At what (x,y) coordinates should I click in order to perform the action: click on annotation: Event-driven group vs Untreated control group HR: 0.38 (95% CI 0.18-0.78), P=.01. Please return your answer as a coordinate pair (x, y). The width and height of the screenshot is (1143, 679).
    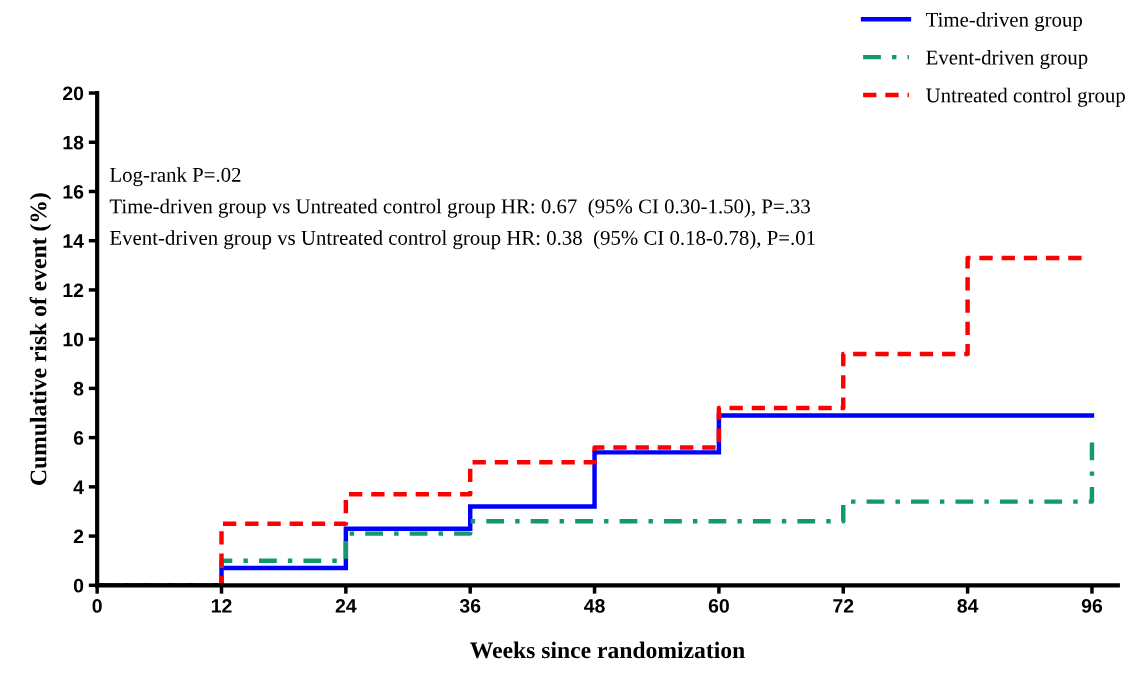
    Looking at the image, I should click on (462, 240).